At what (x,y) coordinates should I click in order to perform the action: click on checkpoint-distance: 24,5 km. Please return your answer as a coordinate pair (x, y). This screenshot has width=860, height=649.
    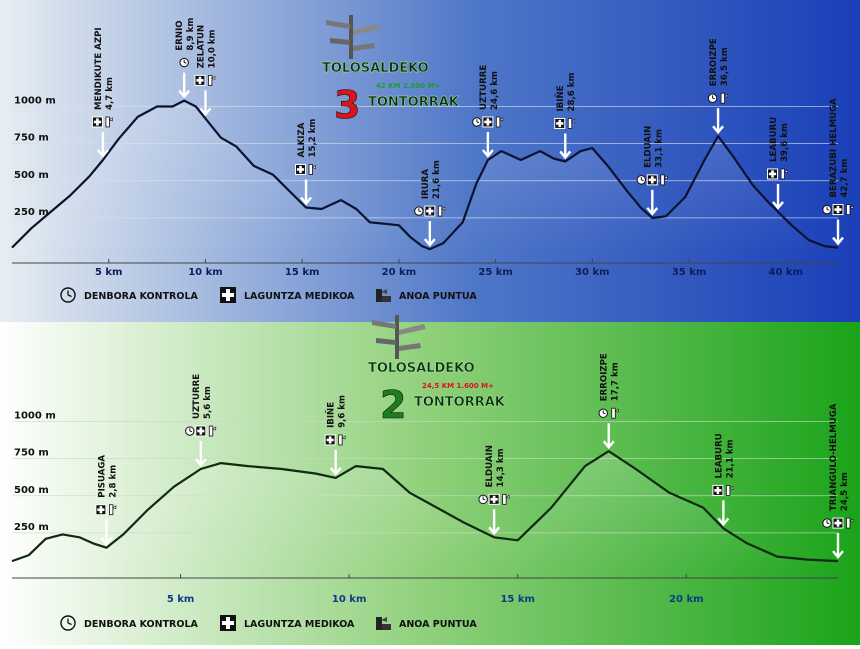
    Looking at the image, I should click on (845, 491).